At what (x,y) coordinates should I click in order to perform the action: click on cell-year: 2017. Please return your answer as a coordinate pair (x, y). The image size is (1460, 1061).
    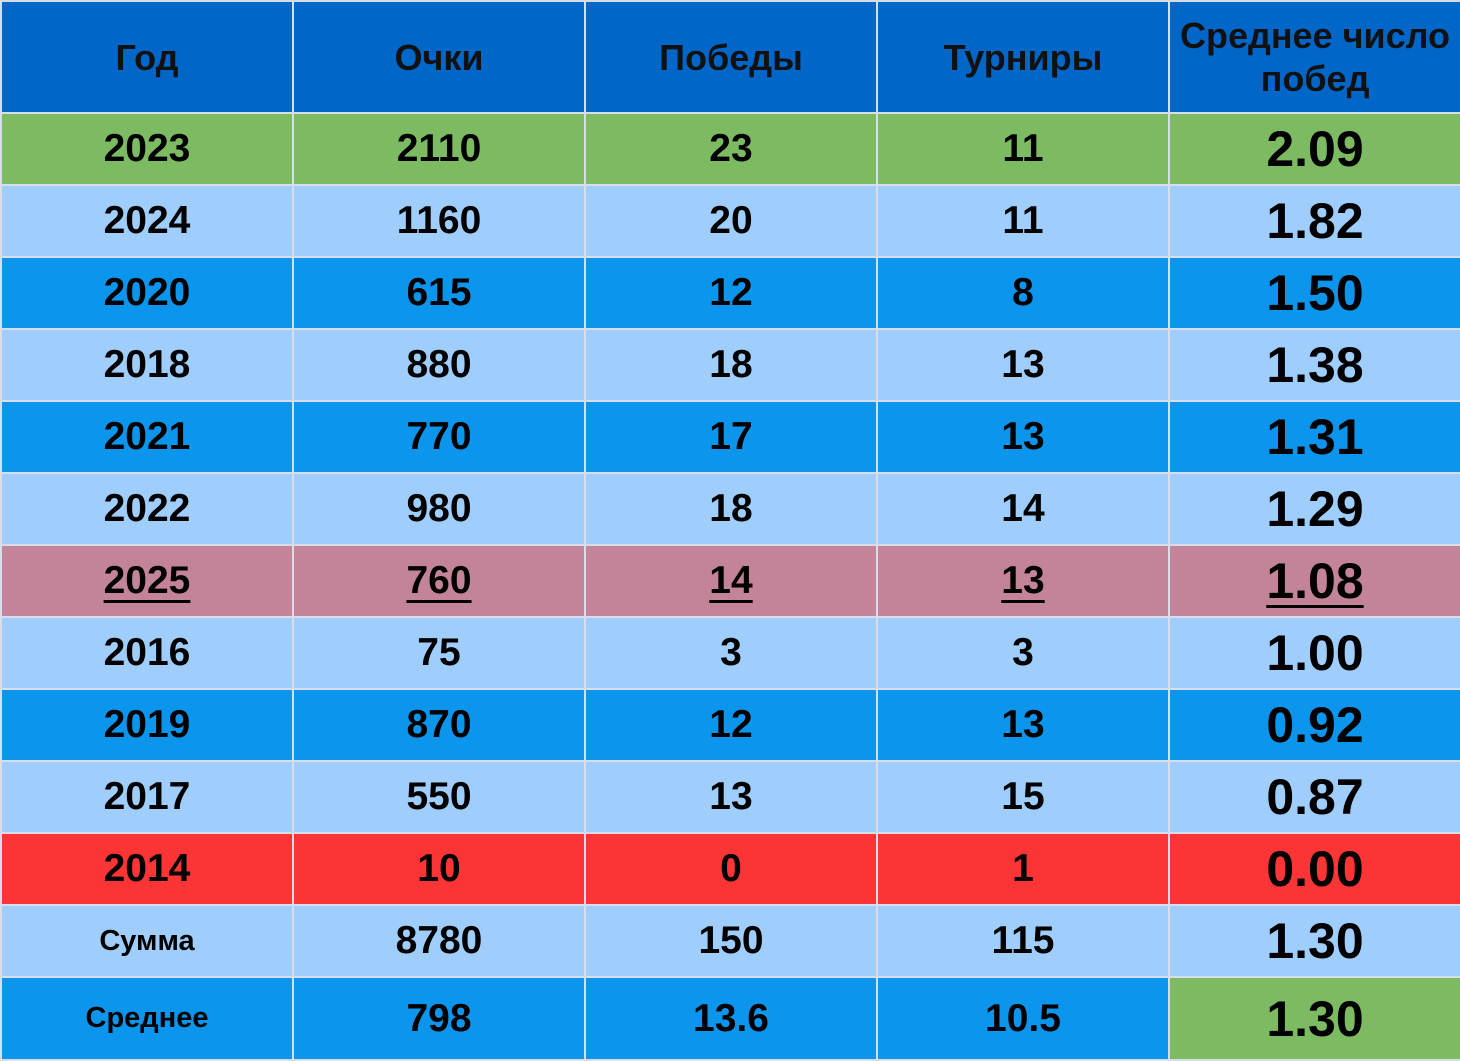
    Looking at the image, I should click on (147, 797).